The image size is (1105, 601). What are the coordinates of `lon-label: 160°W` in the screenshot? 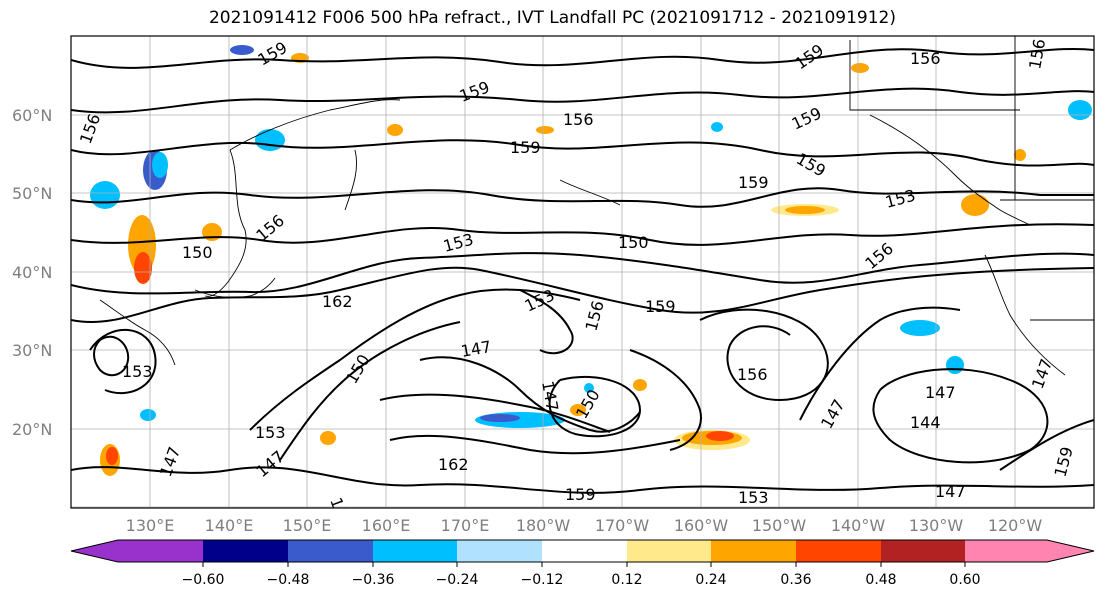 It's located at (701, 525).